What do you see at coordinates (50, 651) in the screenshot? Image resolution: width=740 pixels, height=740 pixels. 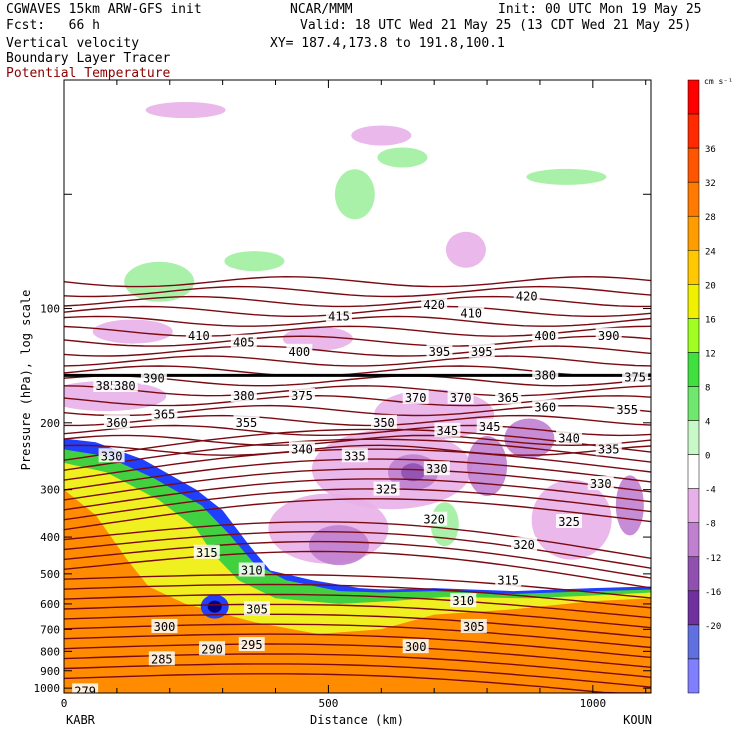 I see `y-tick-label: 800` at bounding box center [50, 651].